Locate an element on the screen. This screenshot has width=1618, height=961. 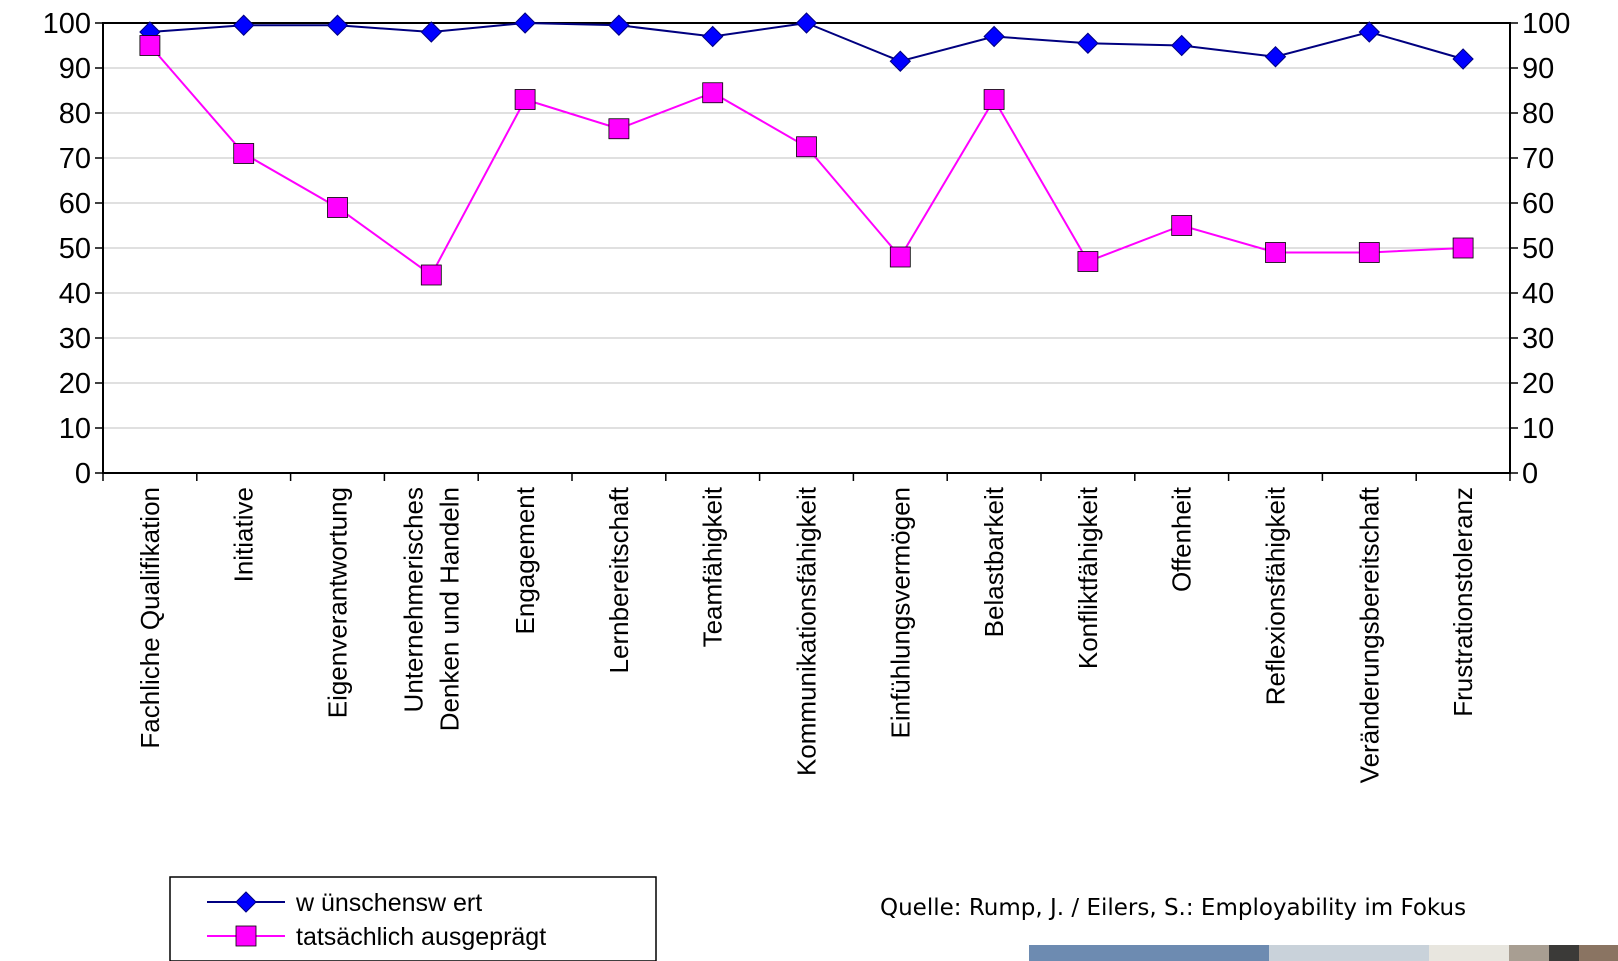
photo-strip is located at coordinates (1323, 953).